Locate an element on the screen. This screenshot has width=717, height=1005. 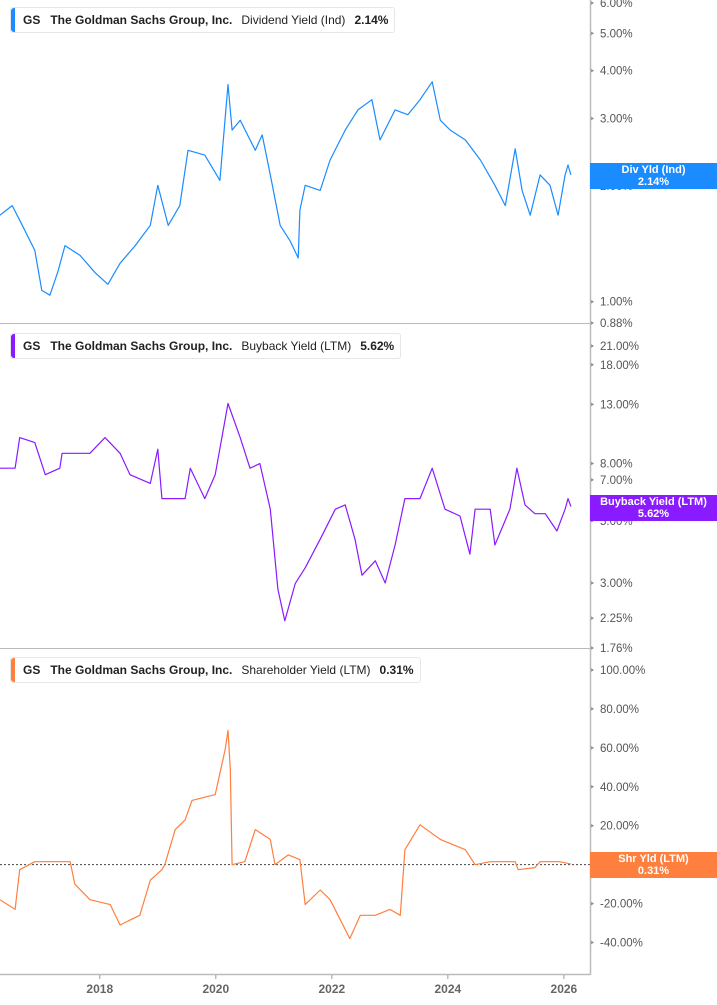
current-value-marker-buyback: Buyback Yield (LTM) 5.62% is located at coordinates (653, 508).